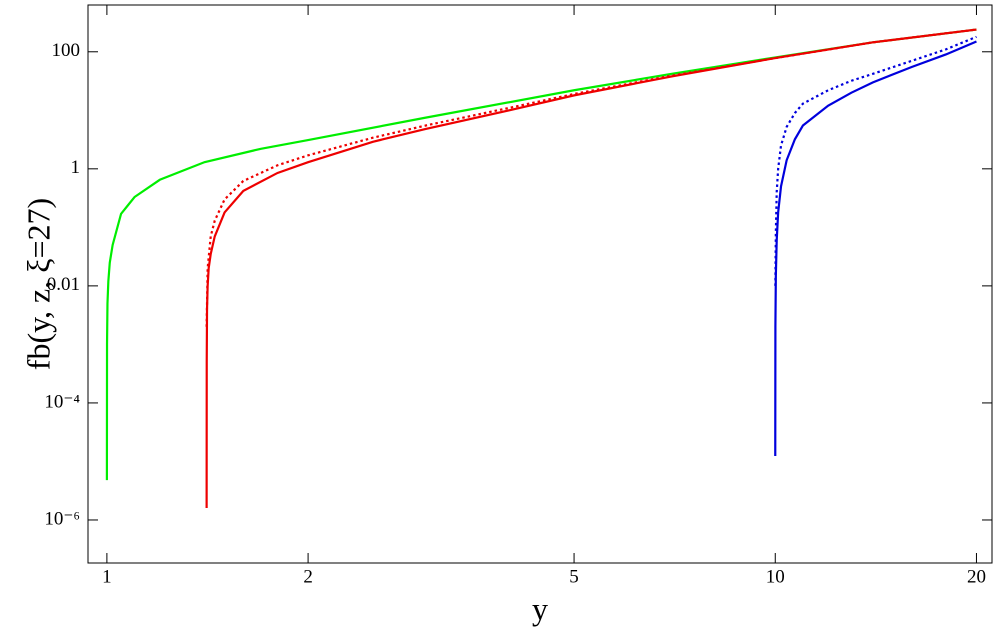 Image resolution: width=996 pixels, height=631 pixels. I want to click on y-axis-label: fb(y, z, ξ=27), so click(38, 284).